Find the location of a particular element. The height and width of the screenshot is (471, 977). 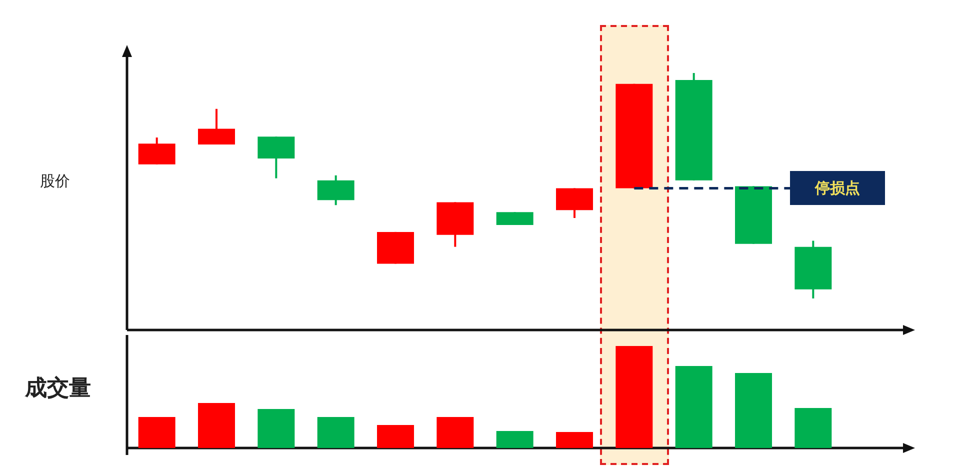

y-axis-title: 成交量 is located at coordinates (58, 388).